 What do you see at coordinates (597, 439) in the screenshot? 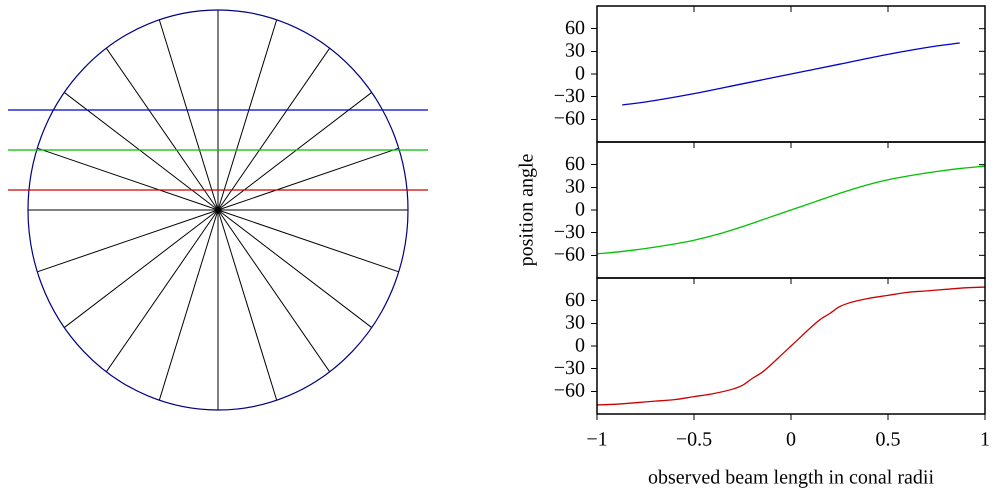
I see `x-tick-label: −1` at bounding box center [597, 439].